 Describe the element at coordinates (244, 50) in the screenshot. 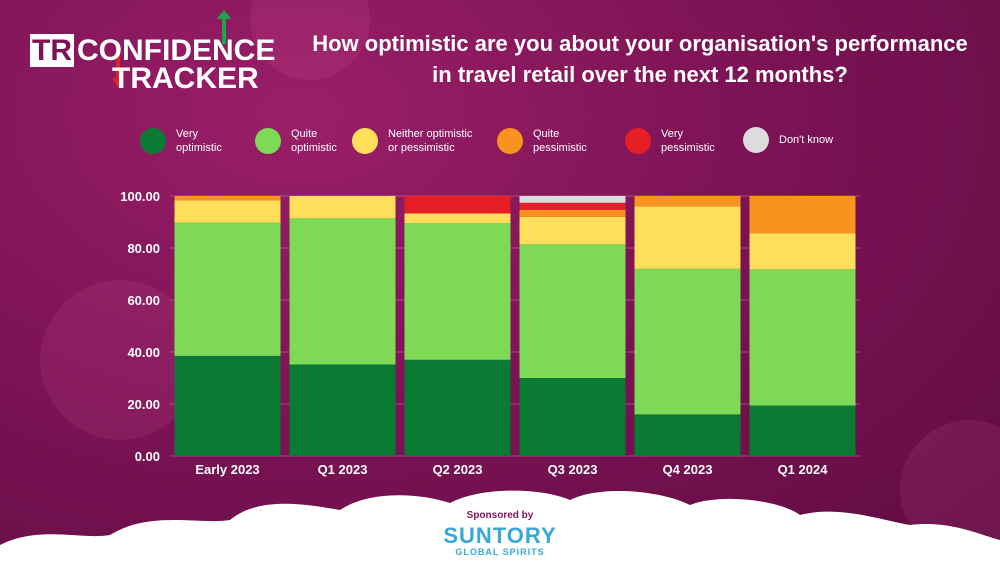

I see `logo-c: C` at that location.